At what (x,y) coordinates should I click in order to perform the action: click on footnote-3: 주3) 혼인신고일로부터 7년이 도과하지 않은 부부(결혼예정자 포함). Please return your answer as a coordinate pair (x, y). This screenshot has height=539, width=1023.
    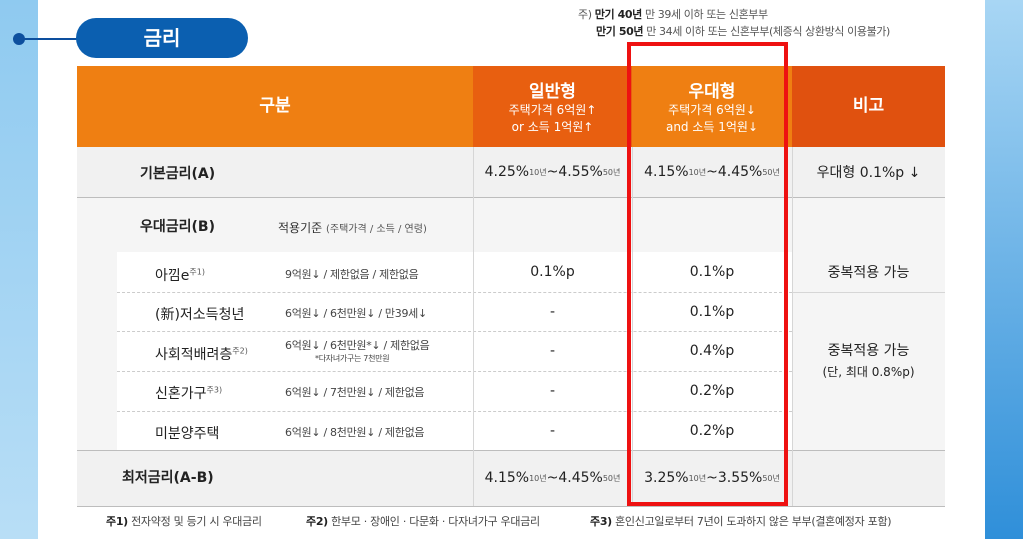
    Looking at the image, I should click on (741, 521).